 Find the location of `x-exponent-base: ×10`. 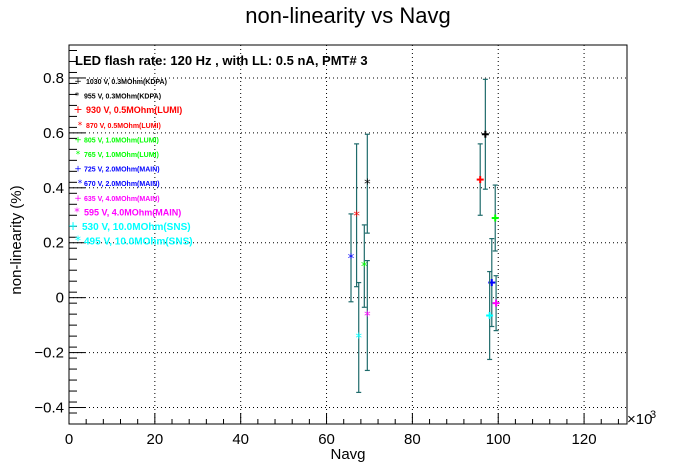

x-exponent-base: ×10 is located at coordinates (639, 419).